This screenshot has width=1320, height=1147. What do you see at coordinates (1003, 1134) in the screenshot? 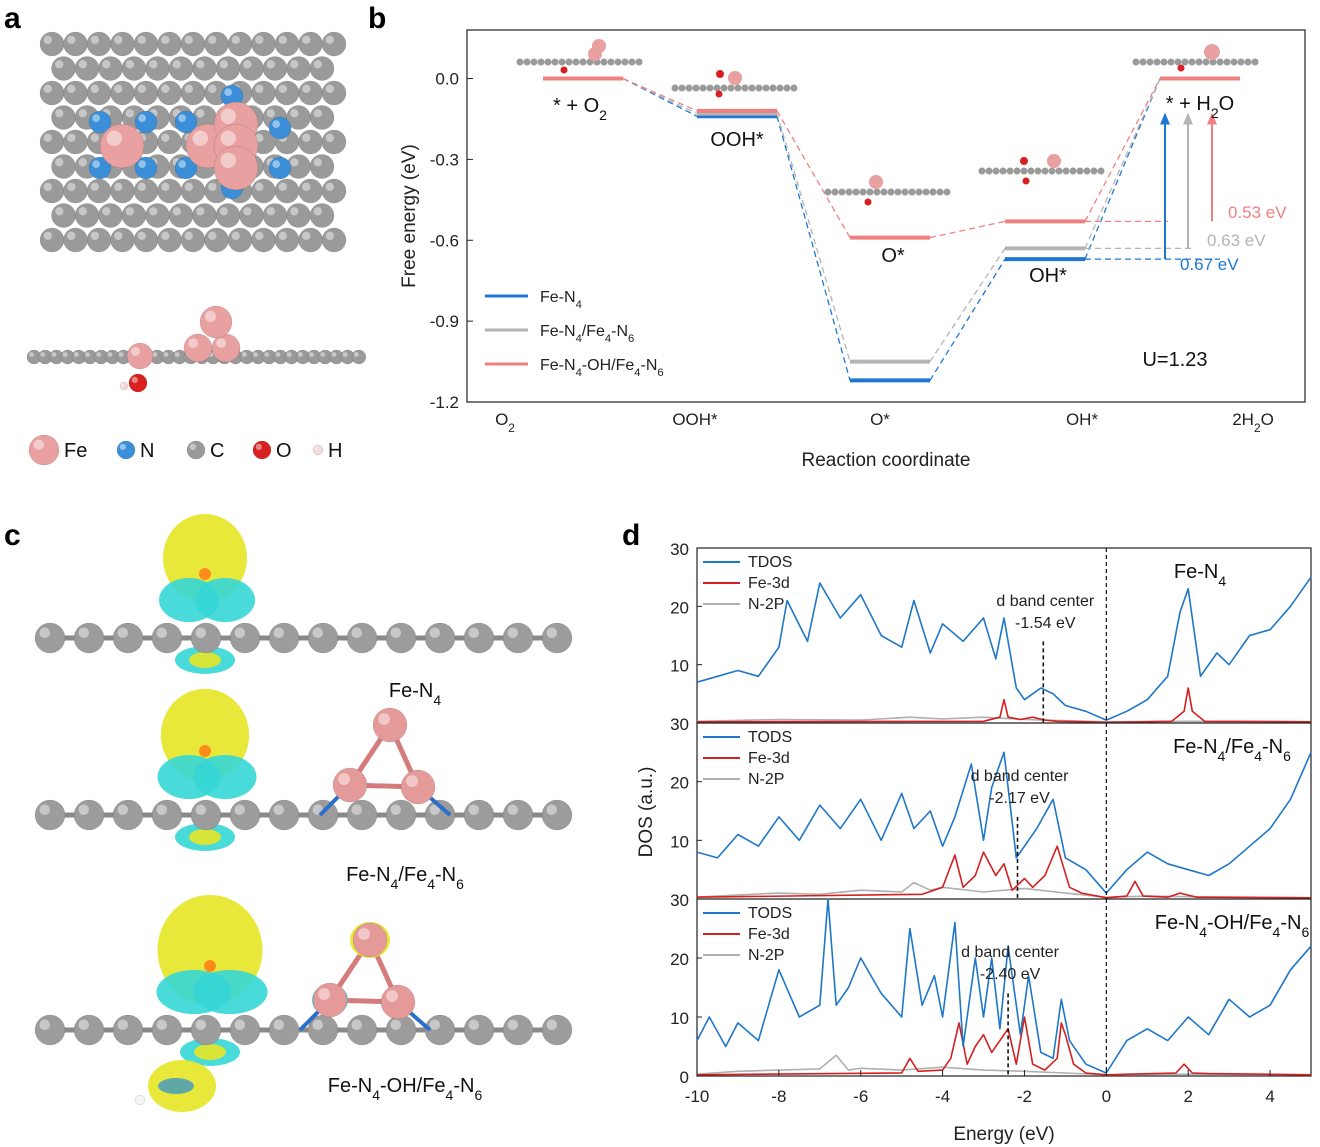
I see `x-axis-label: Energy (eV)` at bounding box center [1003, 1134].